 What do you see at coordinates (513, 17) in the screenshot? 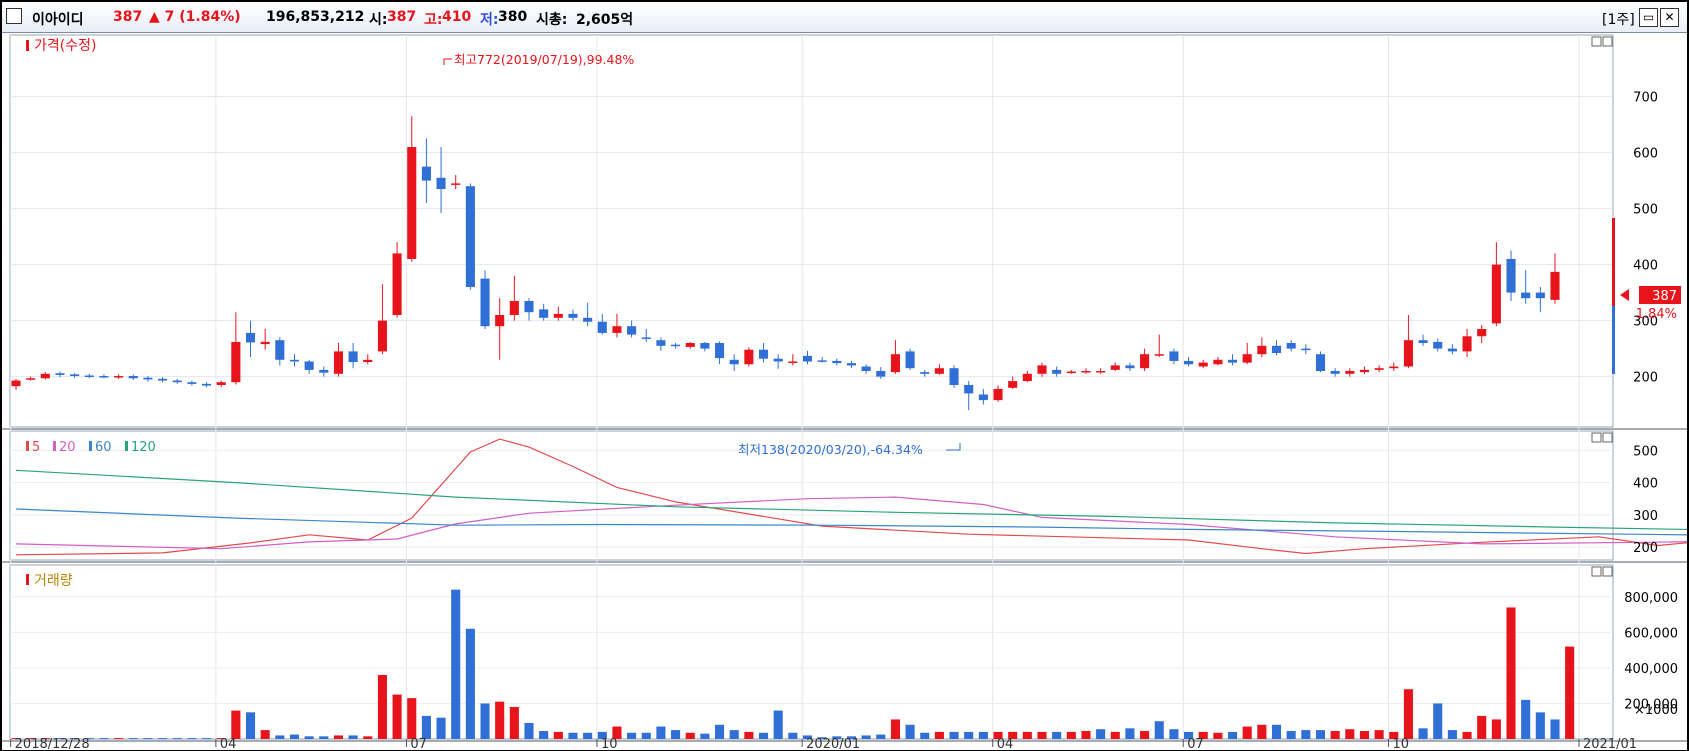
I see `low-price: 380` at bounding box center [513, 17].